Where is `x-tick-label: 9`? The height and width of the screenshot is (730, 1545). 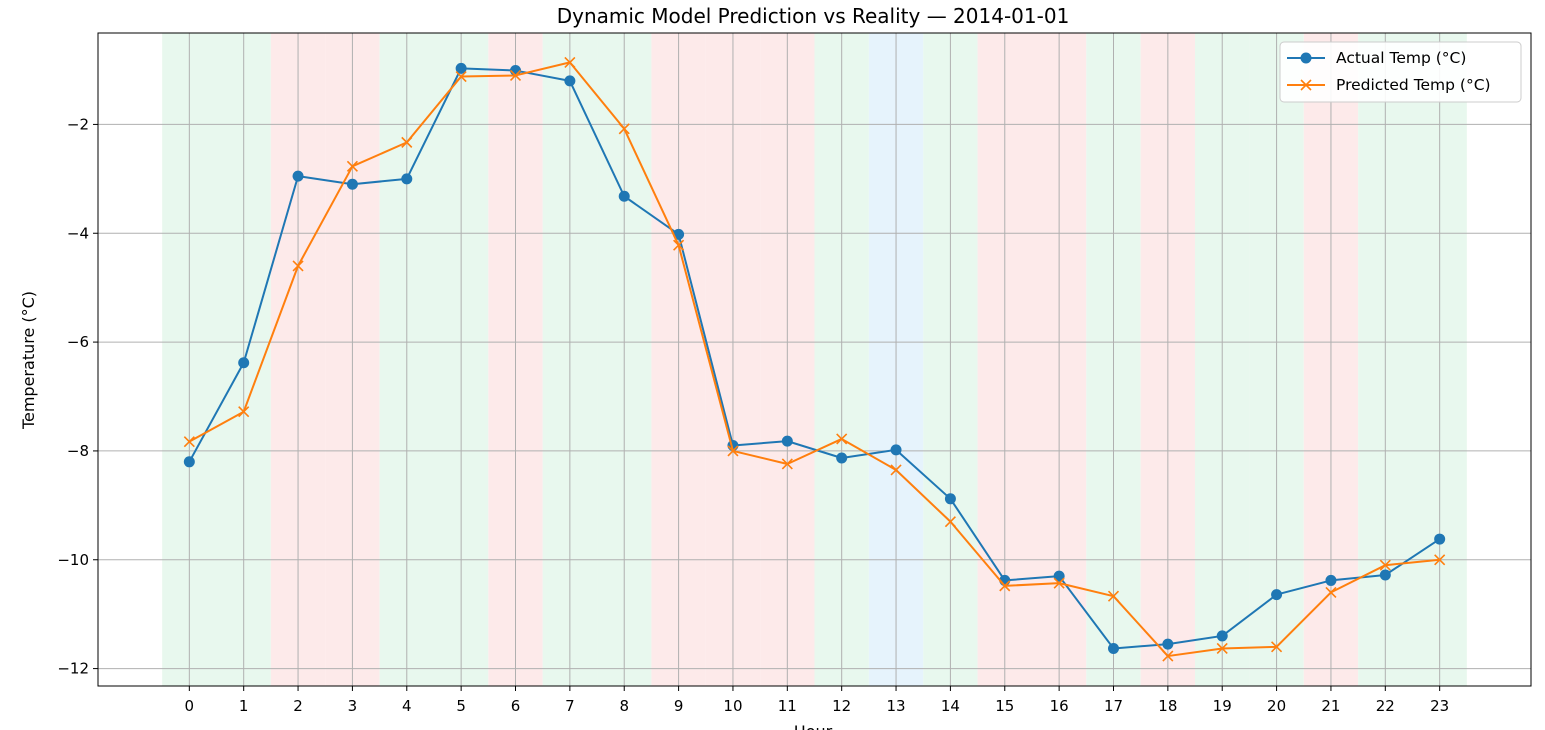 x-tick-label: 9 is located at coordinates (679, 706).